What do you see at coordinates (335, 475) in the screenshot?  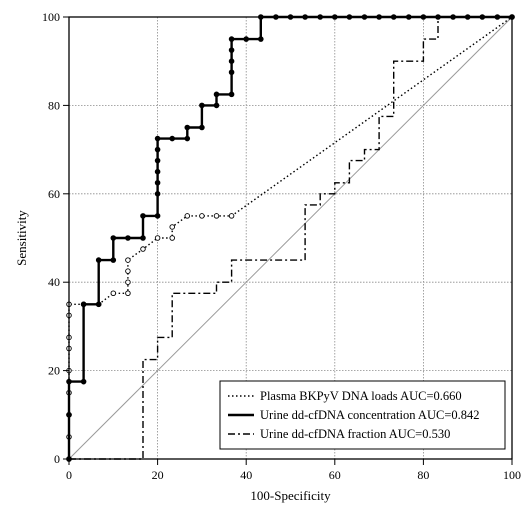 I see `x-tick-label: 60` at bounding box center [335, 475].